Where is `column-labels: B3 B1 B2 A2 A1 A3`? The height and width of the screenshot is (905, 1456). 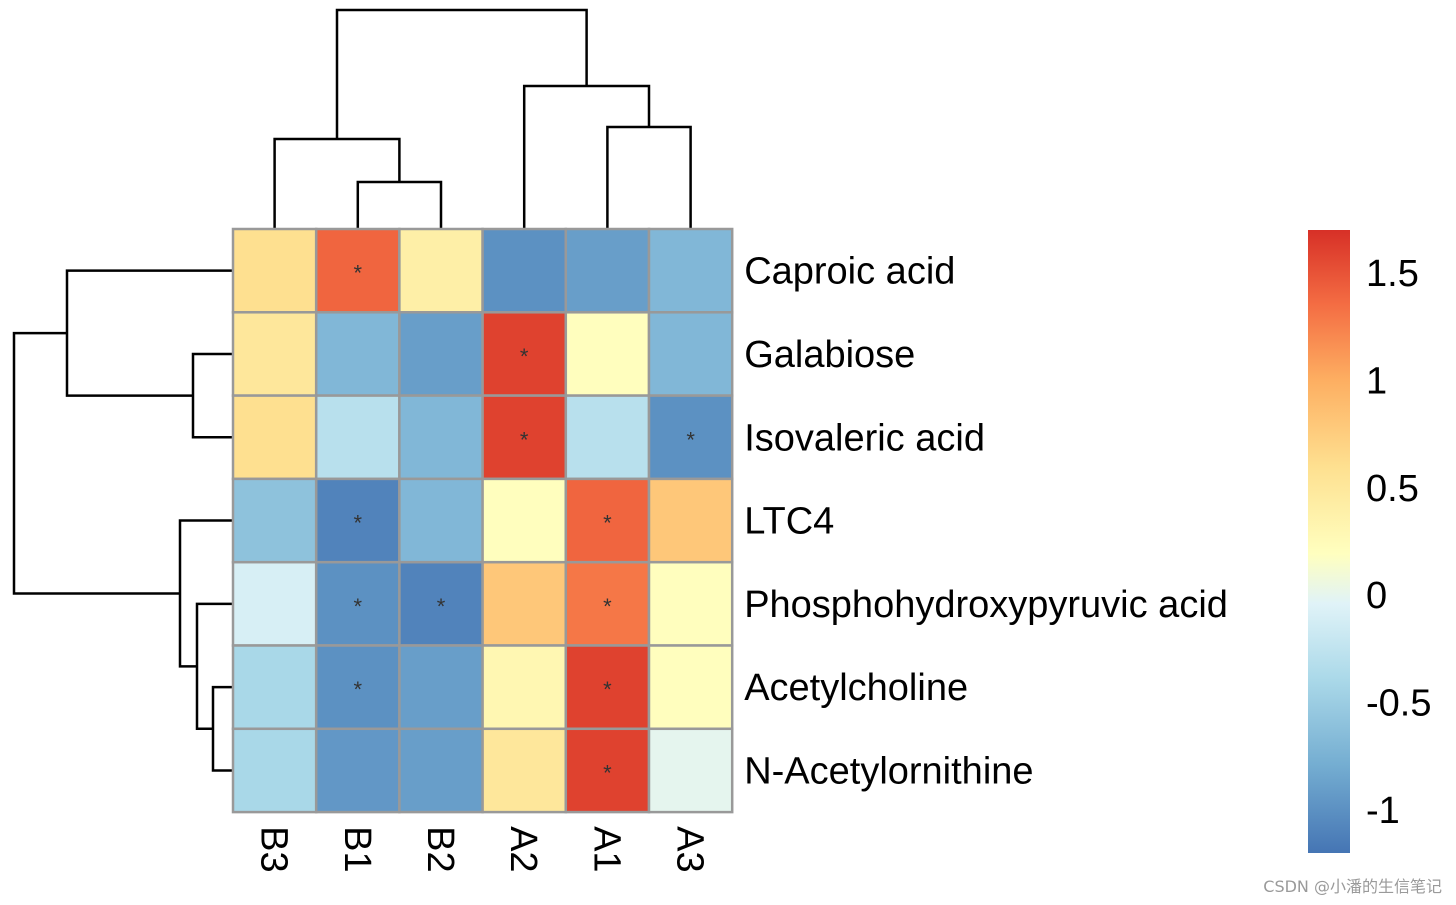 column-labels: B3 B1 B2 A2 A1 A3 is located at coordinates (482, 849).